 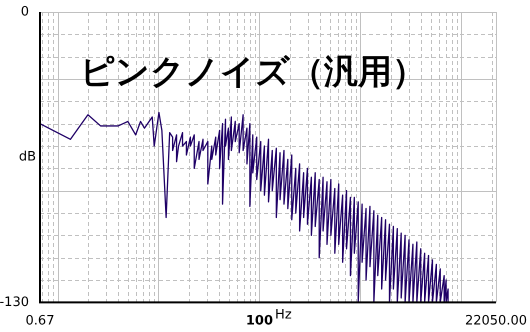 What do you see at coordinates (495, 321) in the screenshot?
I see `x-tick-label: 22050.00` at bounding box center [495, 321].